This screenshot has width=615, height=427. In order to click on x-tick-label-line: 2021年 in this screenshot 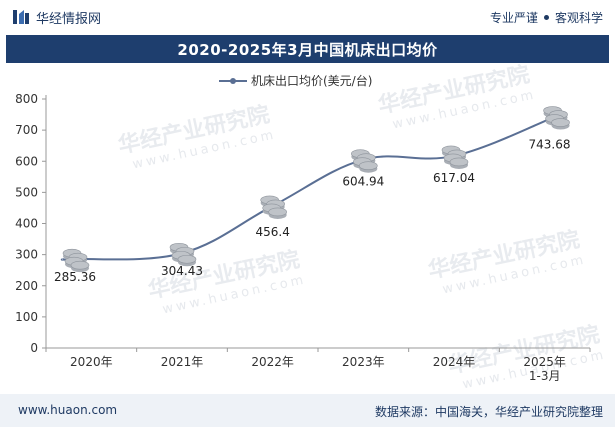, I will do `click(182, 362)`.